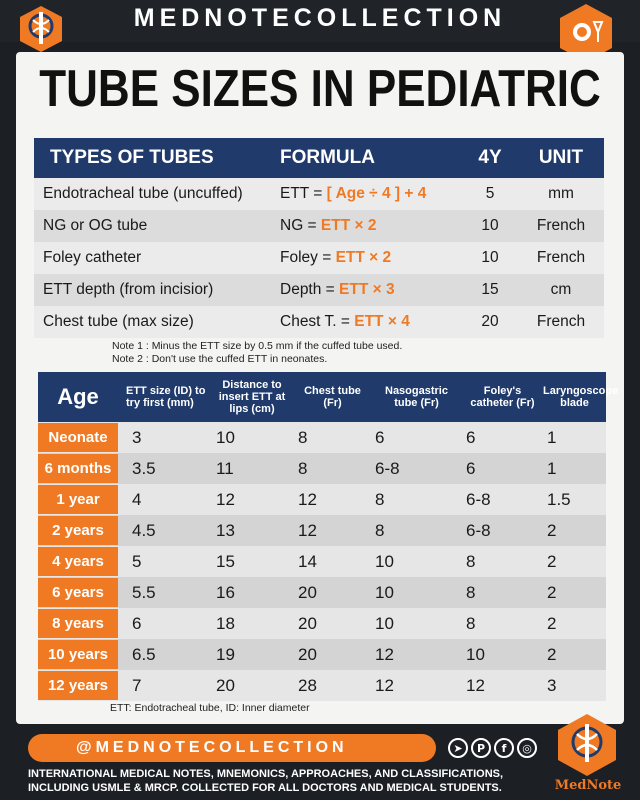 Image resolution: width=640 pixels, height=800 pixels. Describe the element at coordinates (300, 225) in the screenshot. I see `formula-prefix: NG =` at that location.